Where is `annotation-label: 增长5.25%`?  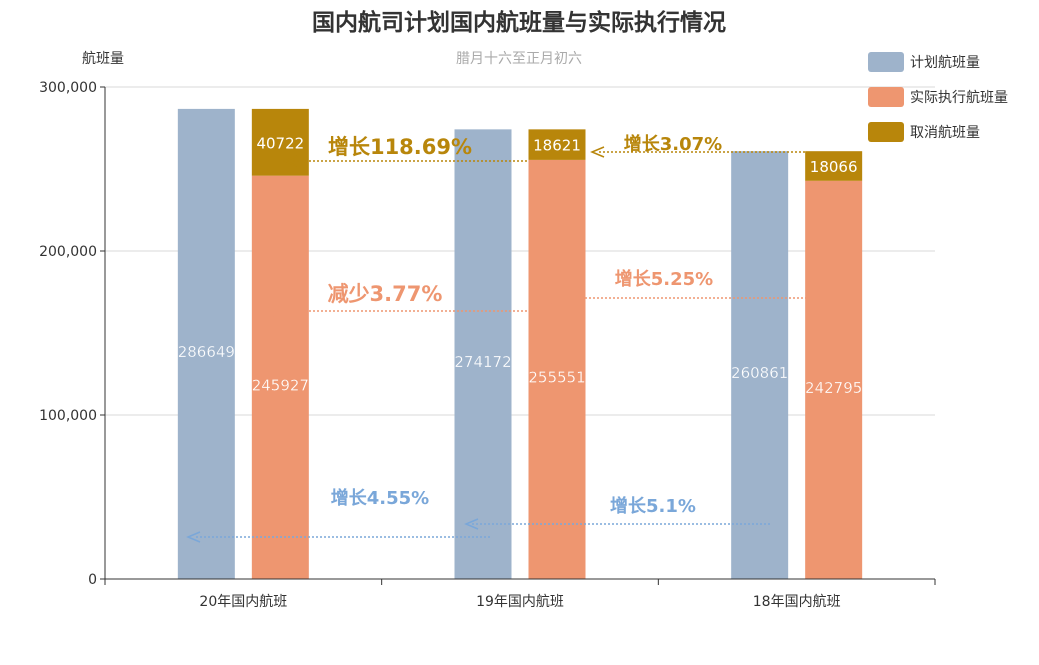 annotation-label: 增长5.25% is located at coordinates (664, 279).